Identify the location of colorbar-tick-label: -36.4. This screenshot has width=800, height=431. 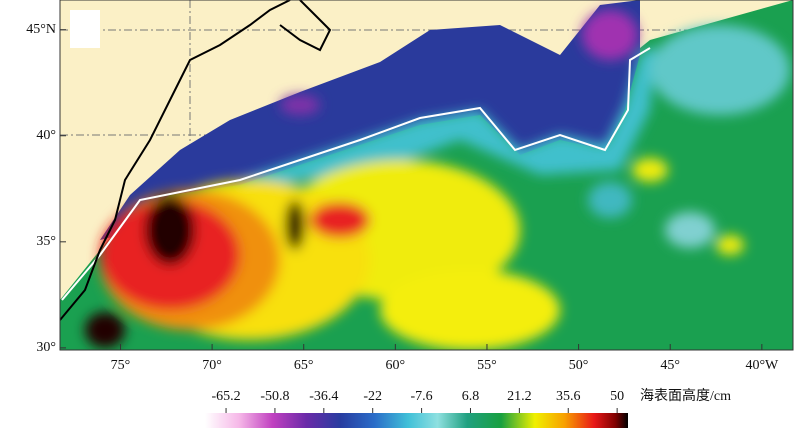
(323, 396).